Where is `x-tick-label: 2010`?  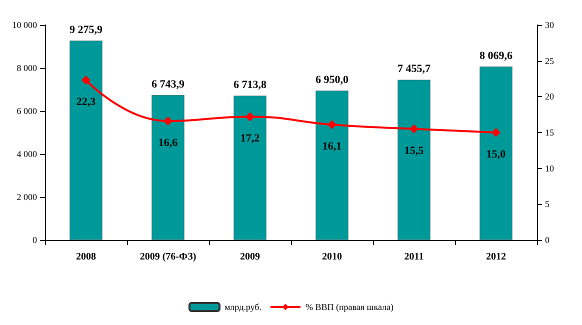 x-tick-label: 2010 is located at coordinates (332, 257).